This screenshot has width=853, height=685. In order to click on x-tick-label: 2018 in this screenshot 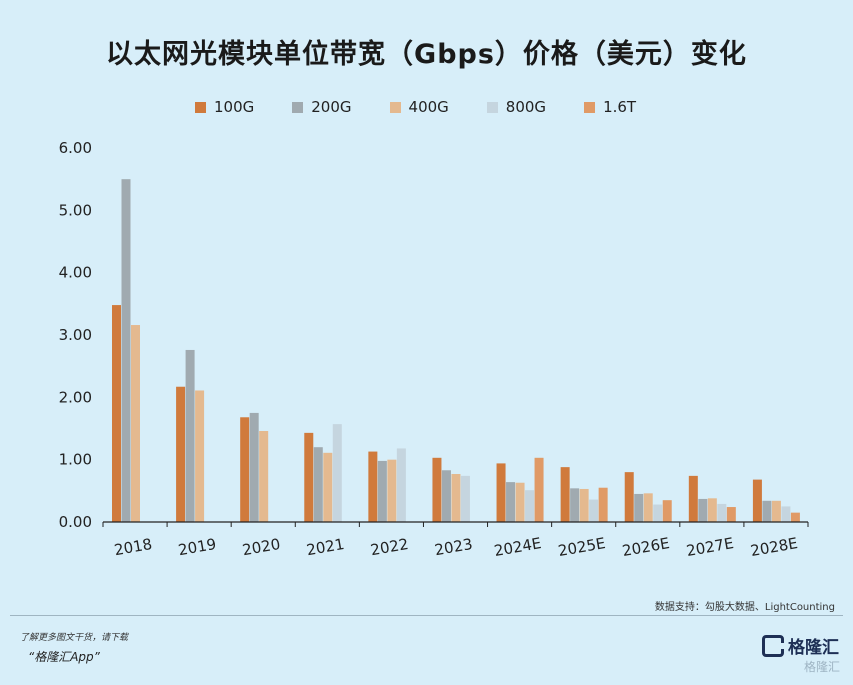, I will do `click(133, 547)`.